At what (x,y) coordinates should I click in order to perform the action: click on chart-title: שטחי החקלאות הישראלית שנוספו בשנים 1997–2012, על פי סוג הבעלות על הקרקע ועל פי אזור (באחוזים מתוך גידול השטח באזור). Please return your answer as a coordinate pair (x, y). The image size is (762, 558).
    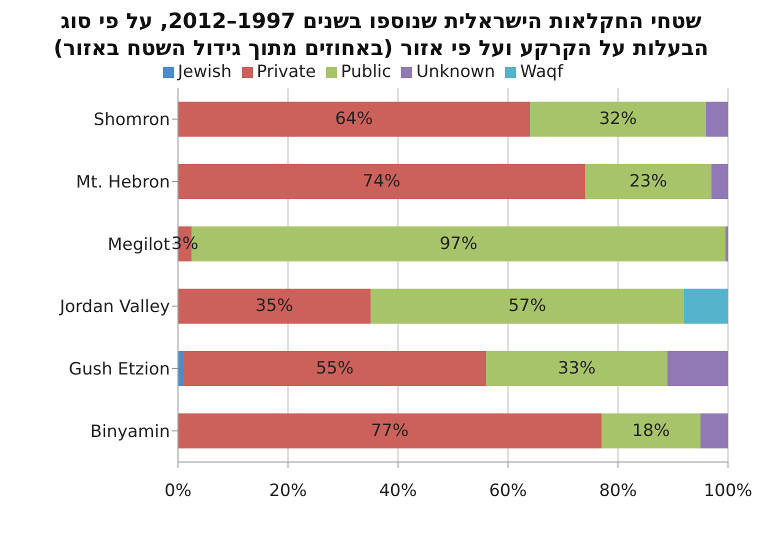
    Looking at the image, I should click on (381, 35).